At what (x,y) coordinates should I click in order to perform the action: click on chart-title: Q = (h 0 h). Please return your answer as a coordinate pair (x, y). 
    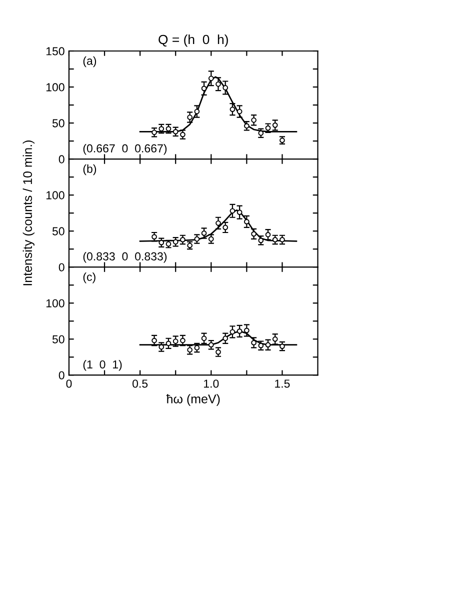
    Looking at the image, I should click on (193, 40).